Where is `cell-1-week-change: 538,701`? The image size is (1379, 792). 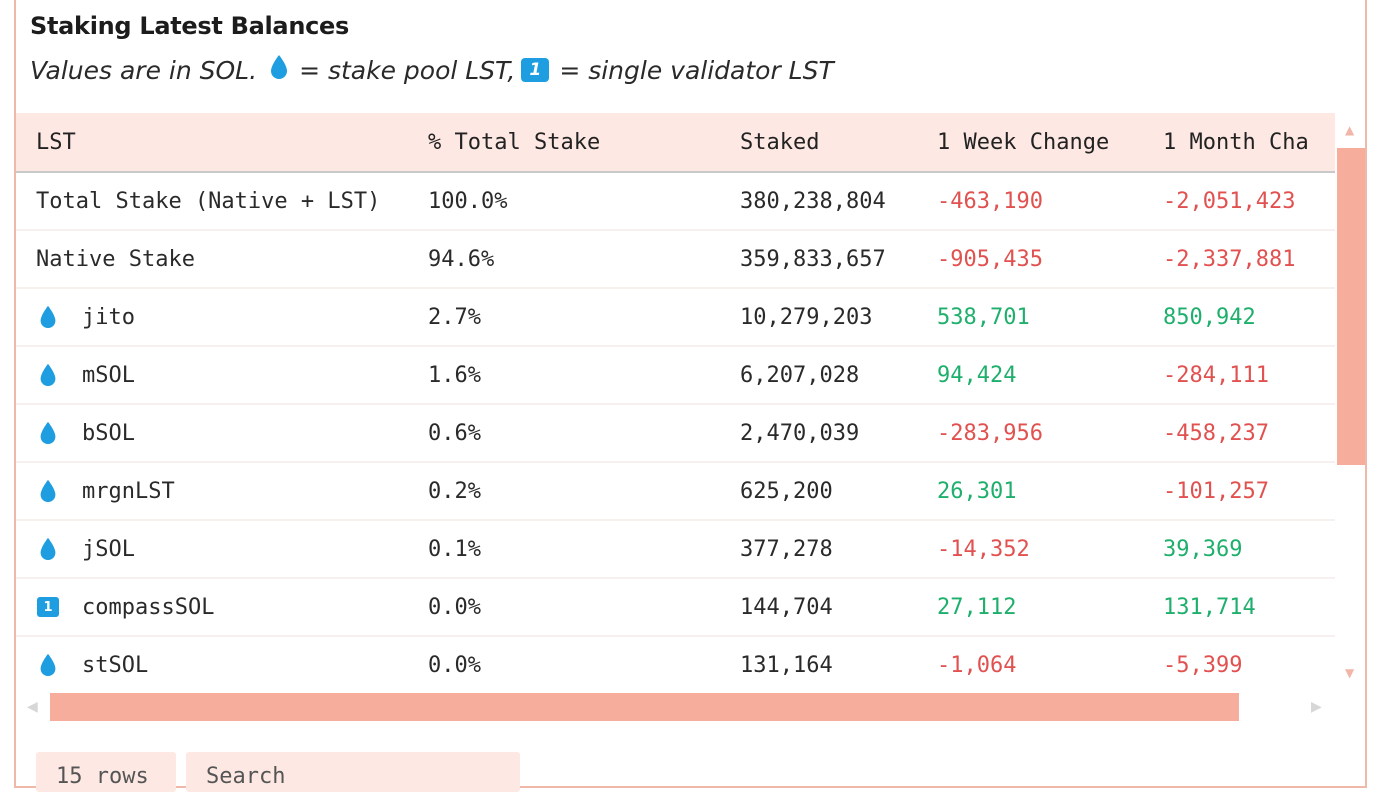
cell-1-week-change: 538,701 is located at coordinates (1050, 317).